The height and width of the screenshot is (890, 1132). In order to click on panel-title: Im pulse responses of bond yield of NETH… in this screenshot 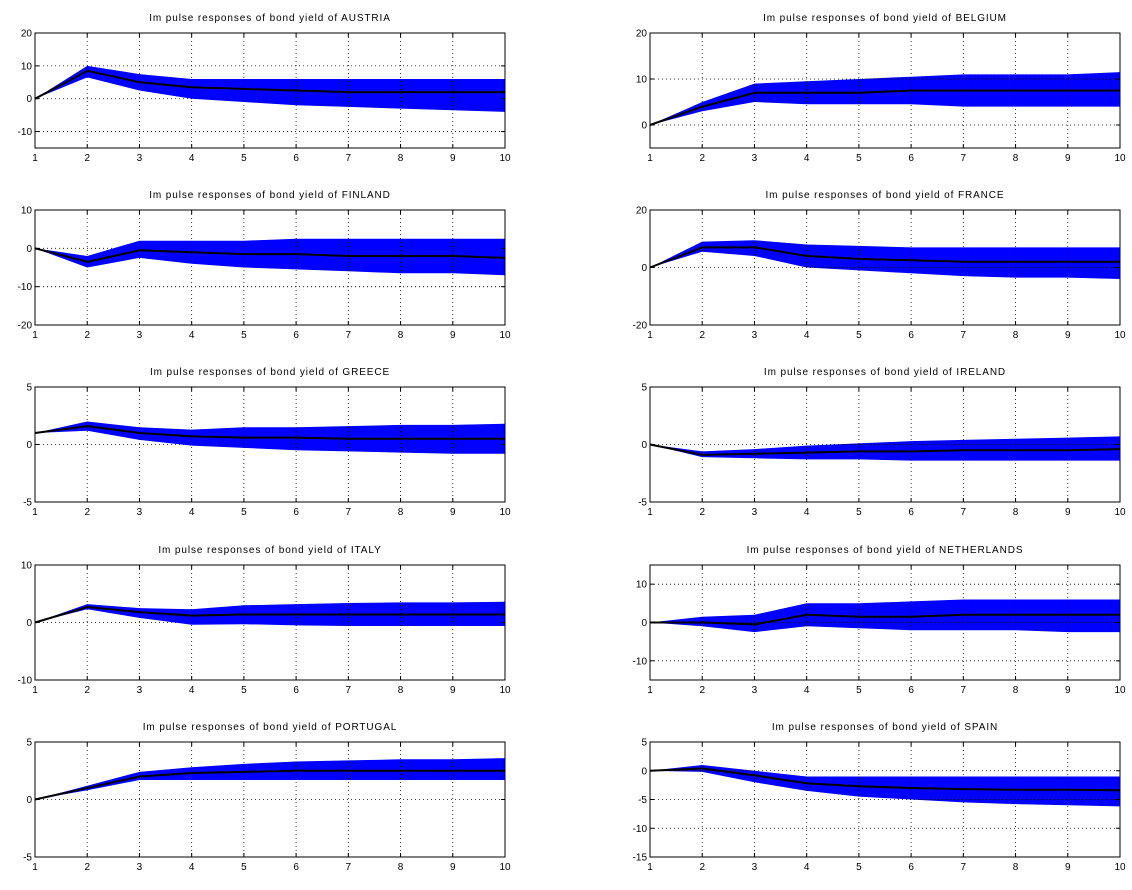, I will do `click(885, 550)`.